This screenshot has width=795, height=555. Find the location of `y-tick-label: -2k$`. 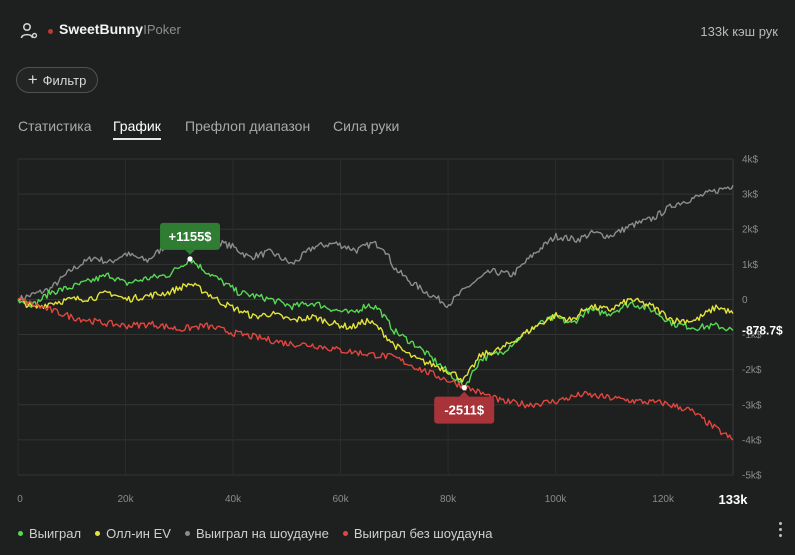

y-tick-label: -2k$ is located at coordinates (752, 370).